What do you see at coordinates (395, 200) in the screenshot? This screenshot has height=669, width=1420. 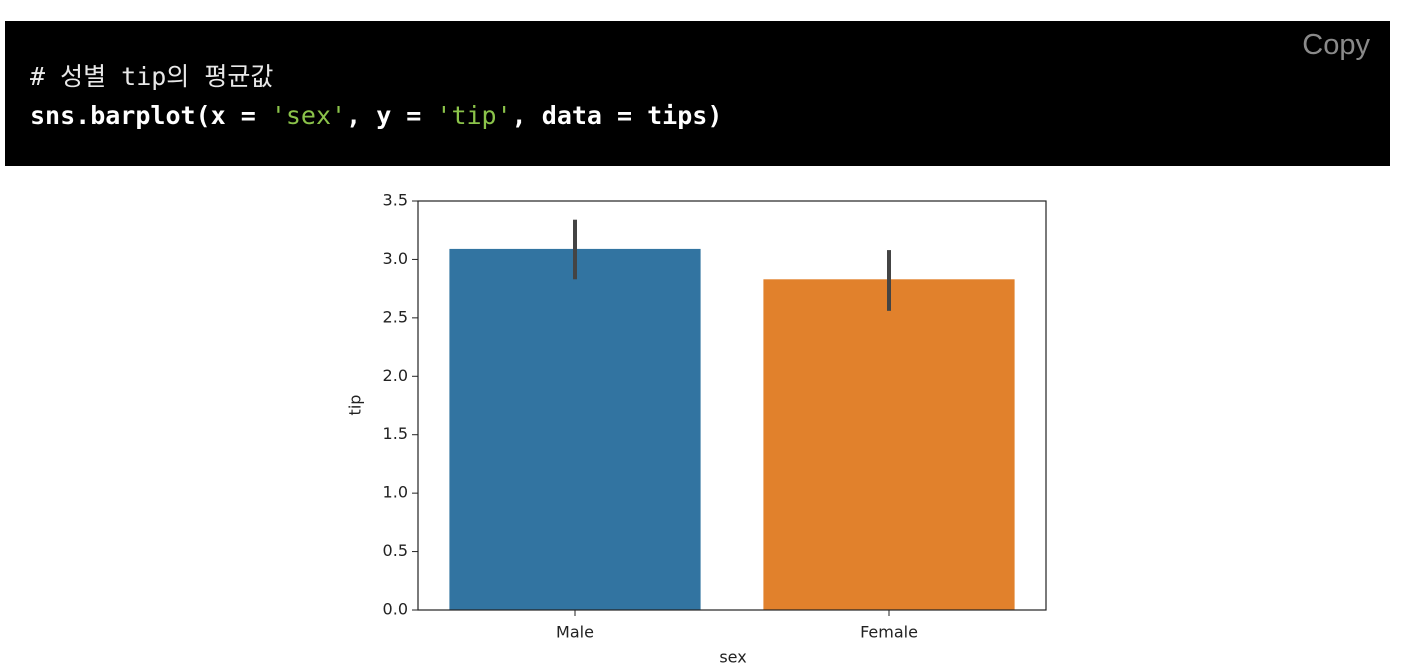 I see `y-tick-label: 3.5` at bounding box center [395, 200].